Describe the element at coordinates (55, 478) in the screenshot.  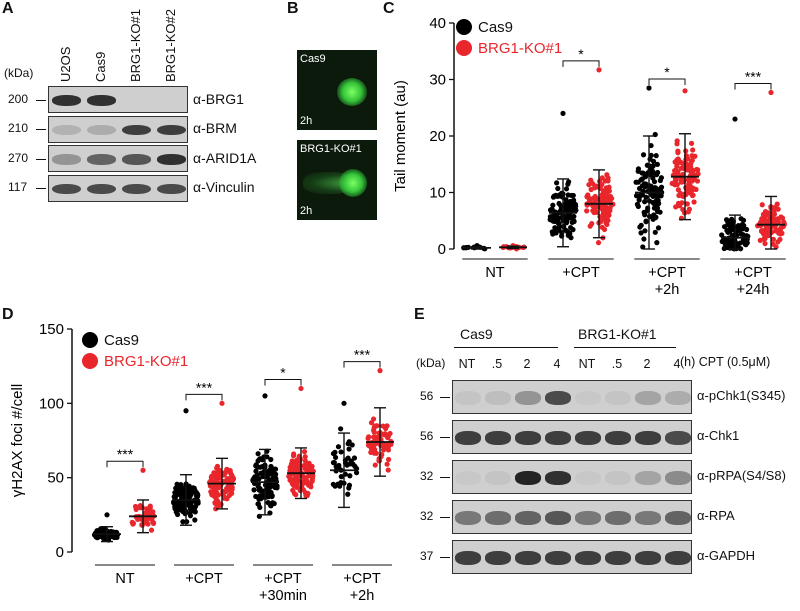
I see `y-tick-label: 50` at that location.